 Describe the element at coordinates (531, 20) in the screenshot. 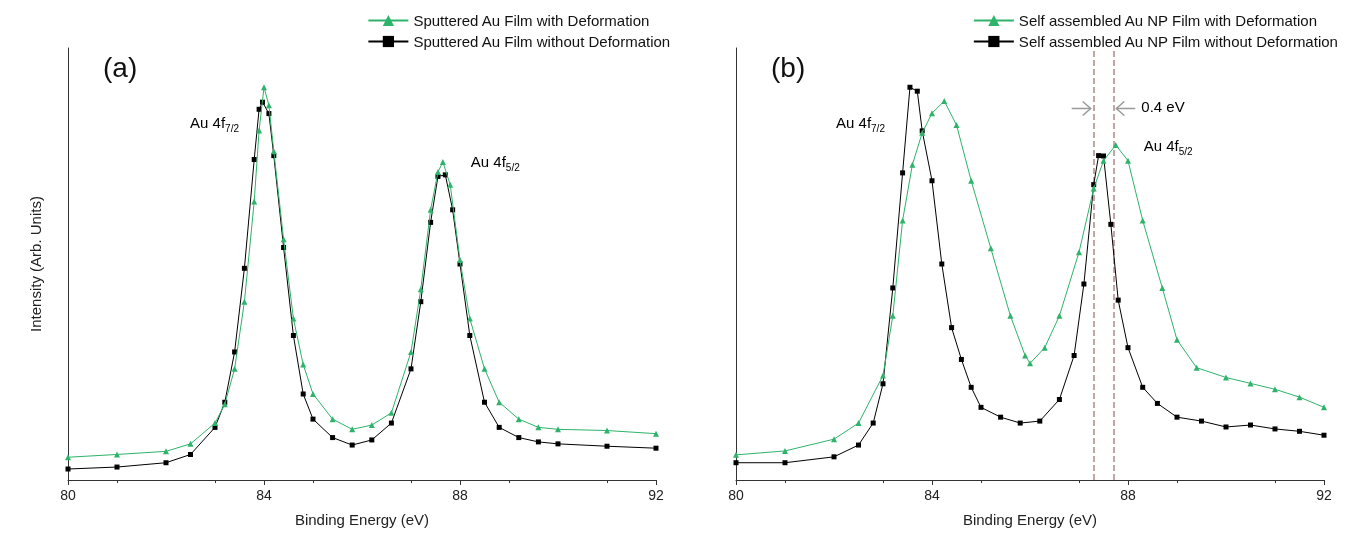

I see `legend-label: Sputtered Au Film with Deformation` at that location.